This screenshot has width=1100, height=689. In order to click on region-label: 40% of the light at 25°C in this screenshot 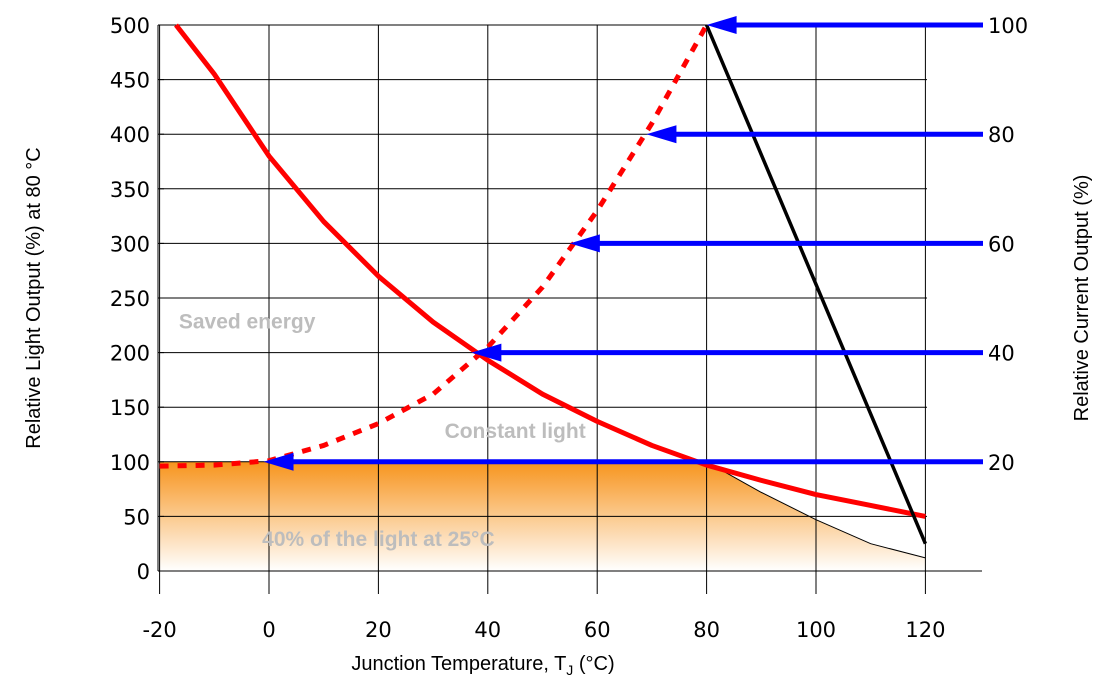, I will do `click(378, 539)`.